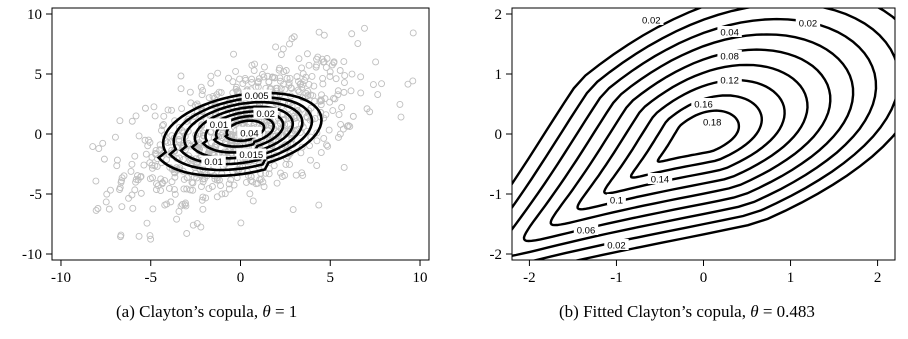 The image size is (908, 339). I want to click on y-tick-label: -5, so click(36, 195).